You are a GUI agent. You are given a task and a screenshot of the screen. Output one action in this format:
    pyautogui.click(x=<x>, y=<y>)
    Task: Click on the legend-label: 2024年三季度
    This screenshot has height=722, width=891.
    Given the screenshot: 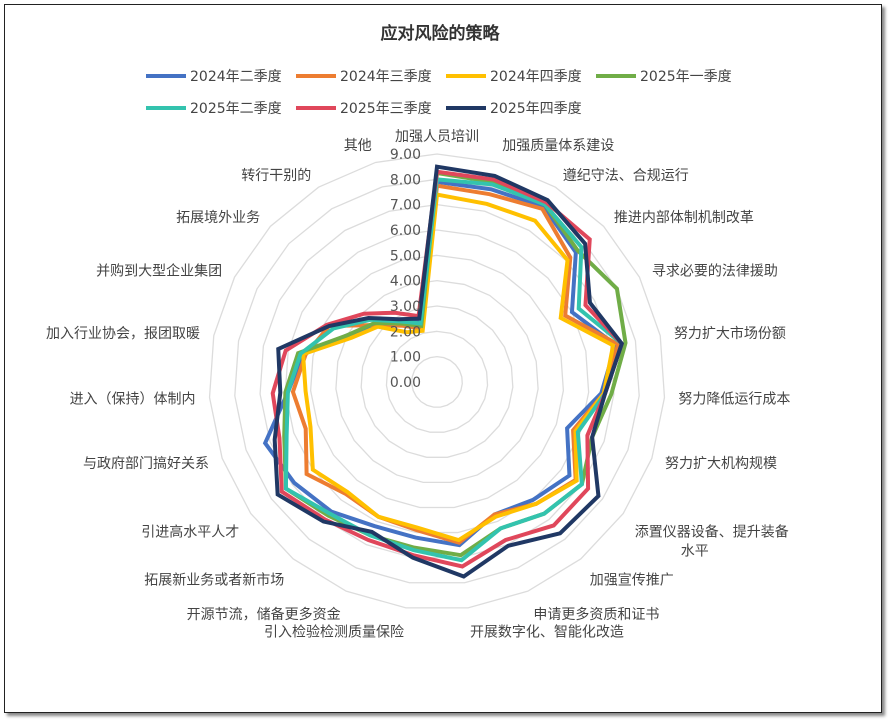 What is the action you would take?
    pyautogui.click(x=386, y=77)
    